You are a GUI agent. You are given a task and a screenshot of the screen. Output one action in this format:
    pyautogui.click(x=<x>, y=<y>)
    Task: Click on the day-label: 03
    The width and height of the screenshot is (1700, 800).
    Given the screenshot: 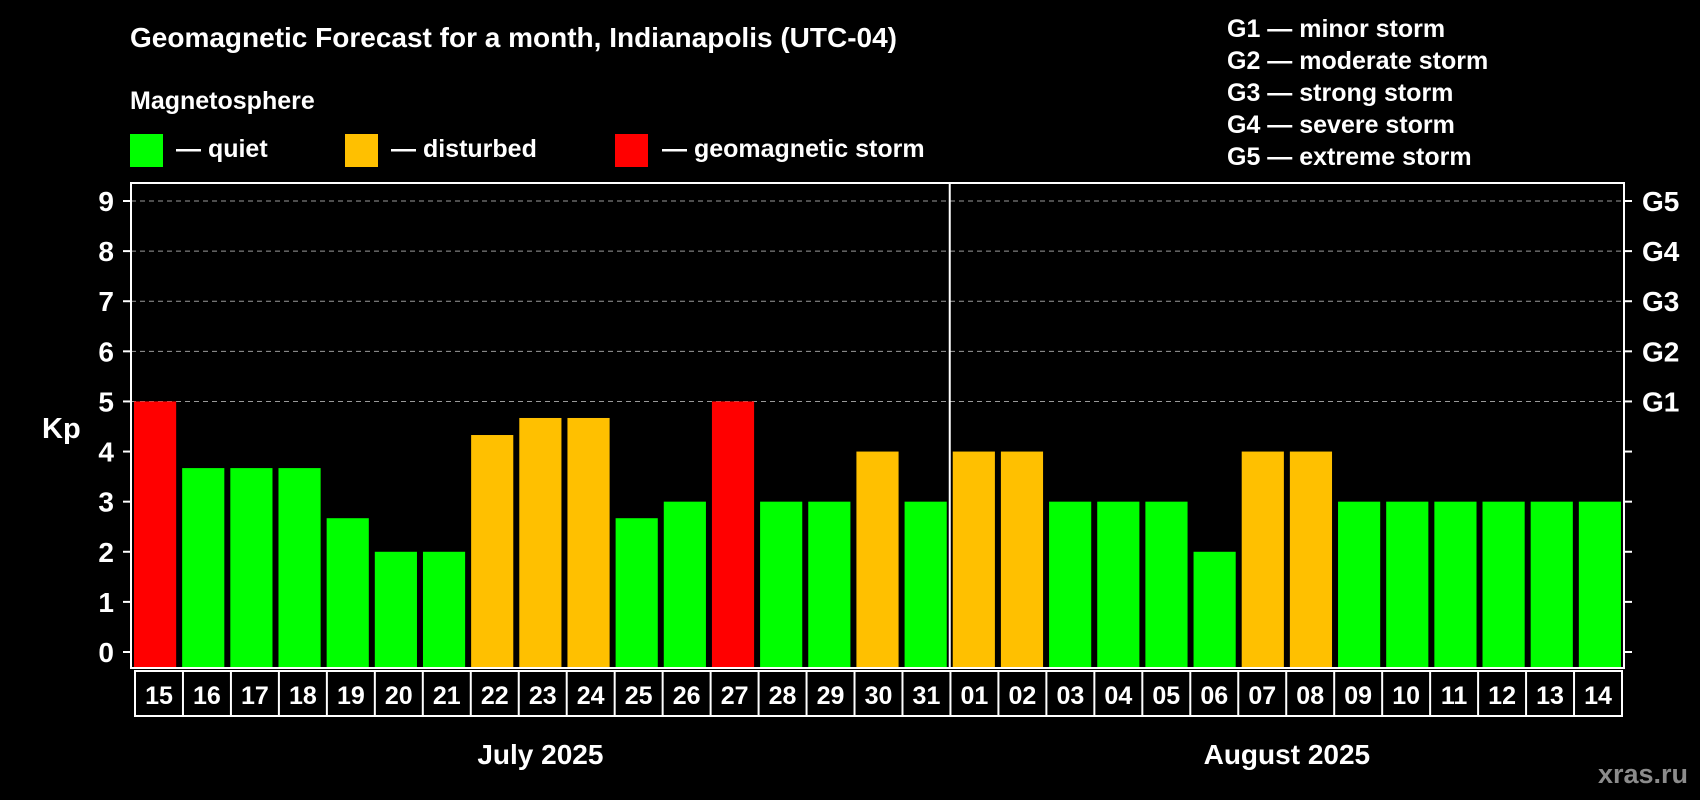 What is the action you would take?
    pyautogui.click(x=1070, y=696)
    